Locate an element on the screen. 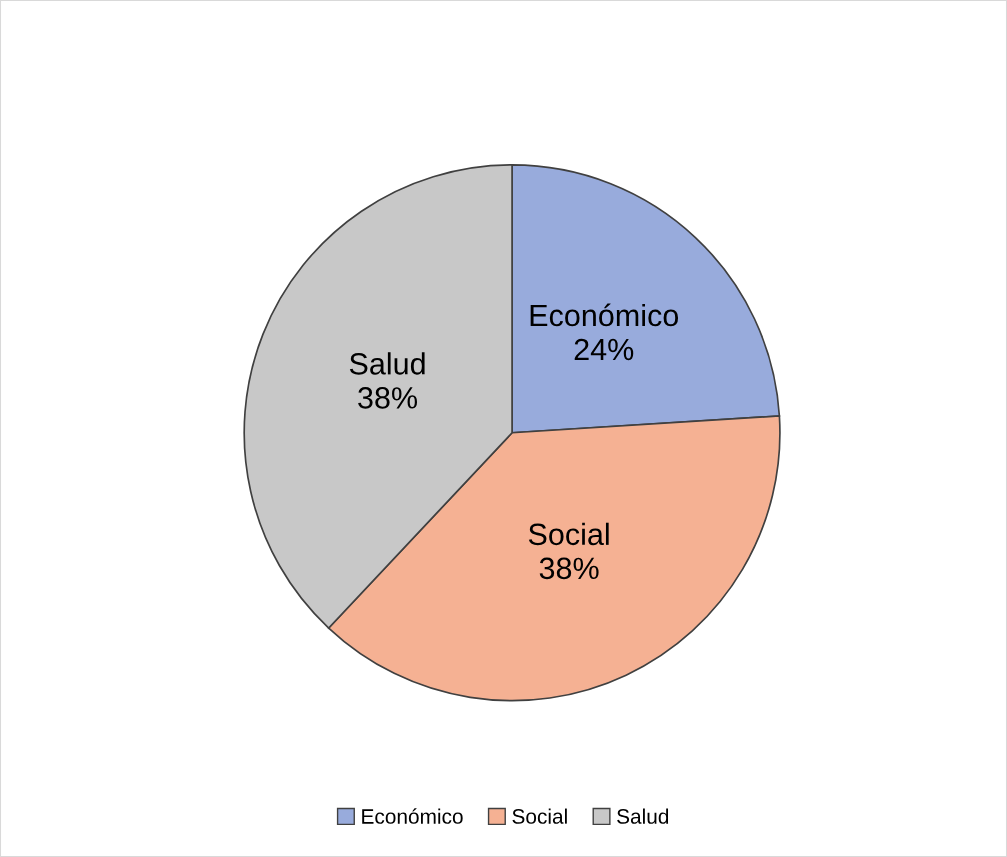 This screenshot has height=857, width=1007. legend-label: Salud is located at coordinates (643, 816).